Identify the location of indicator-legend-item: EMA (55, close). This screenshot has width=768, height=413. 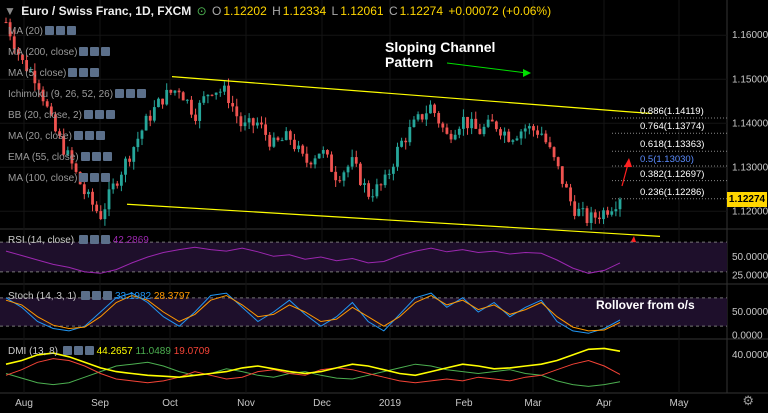
(60, 157).